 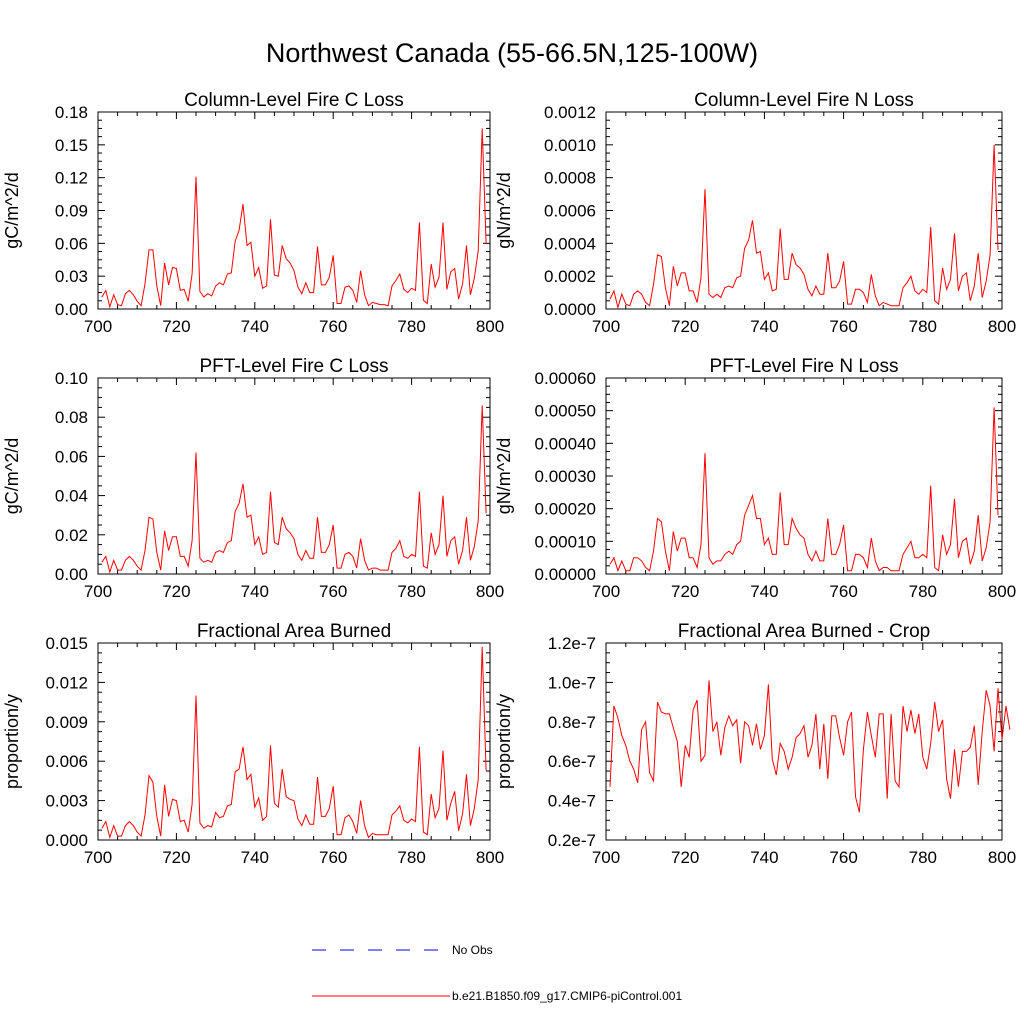 What do you see at coordinates (572, 643) in the screenshot?
I see `y-tick-label: 1.2e-7` at bounding box center [572, 643].